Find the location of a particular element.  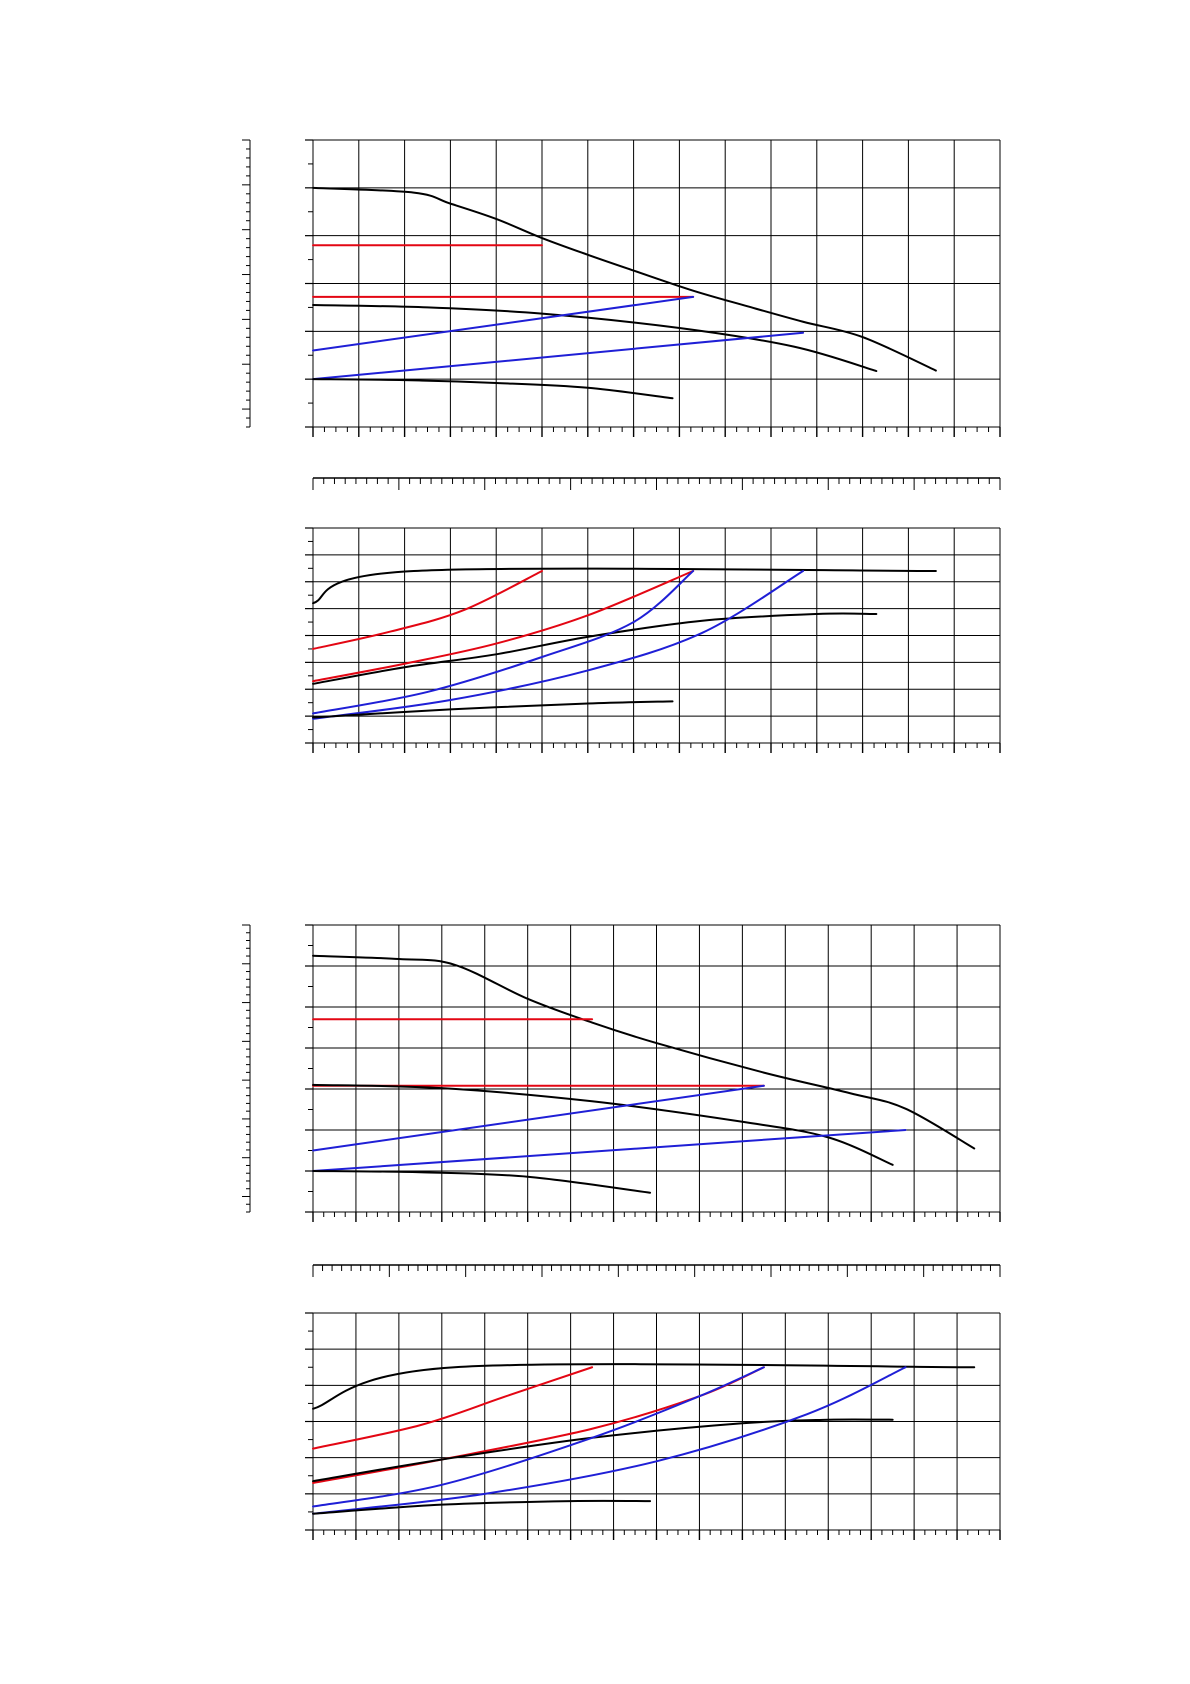

chart-1-head-curves is located at coordinates (621, 288).